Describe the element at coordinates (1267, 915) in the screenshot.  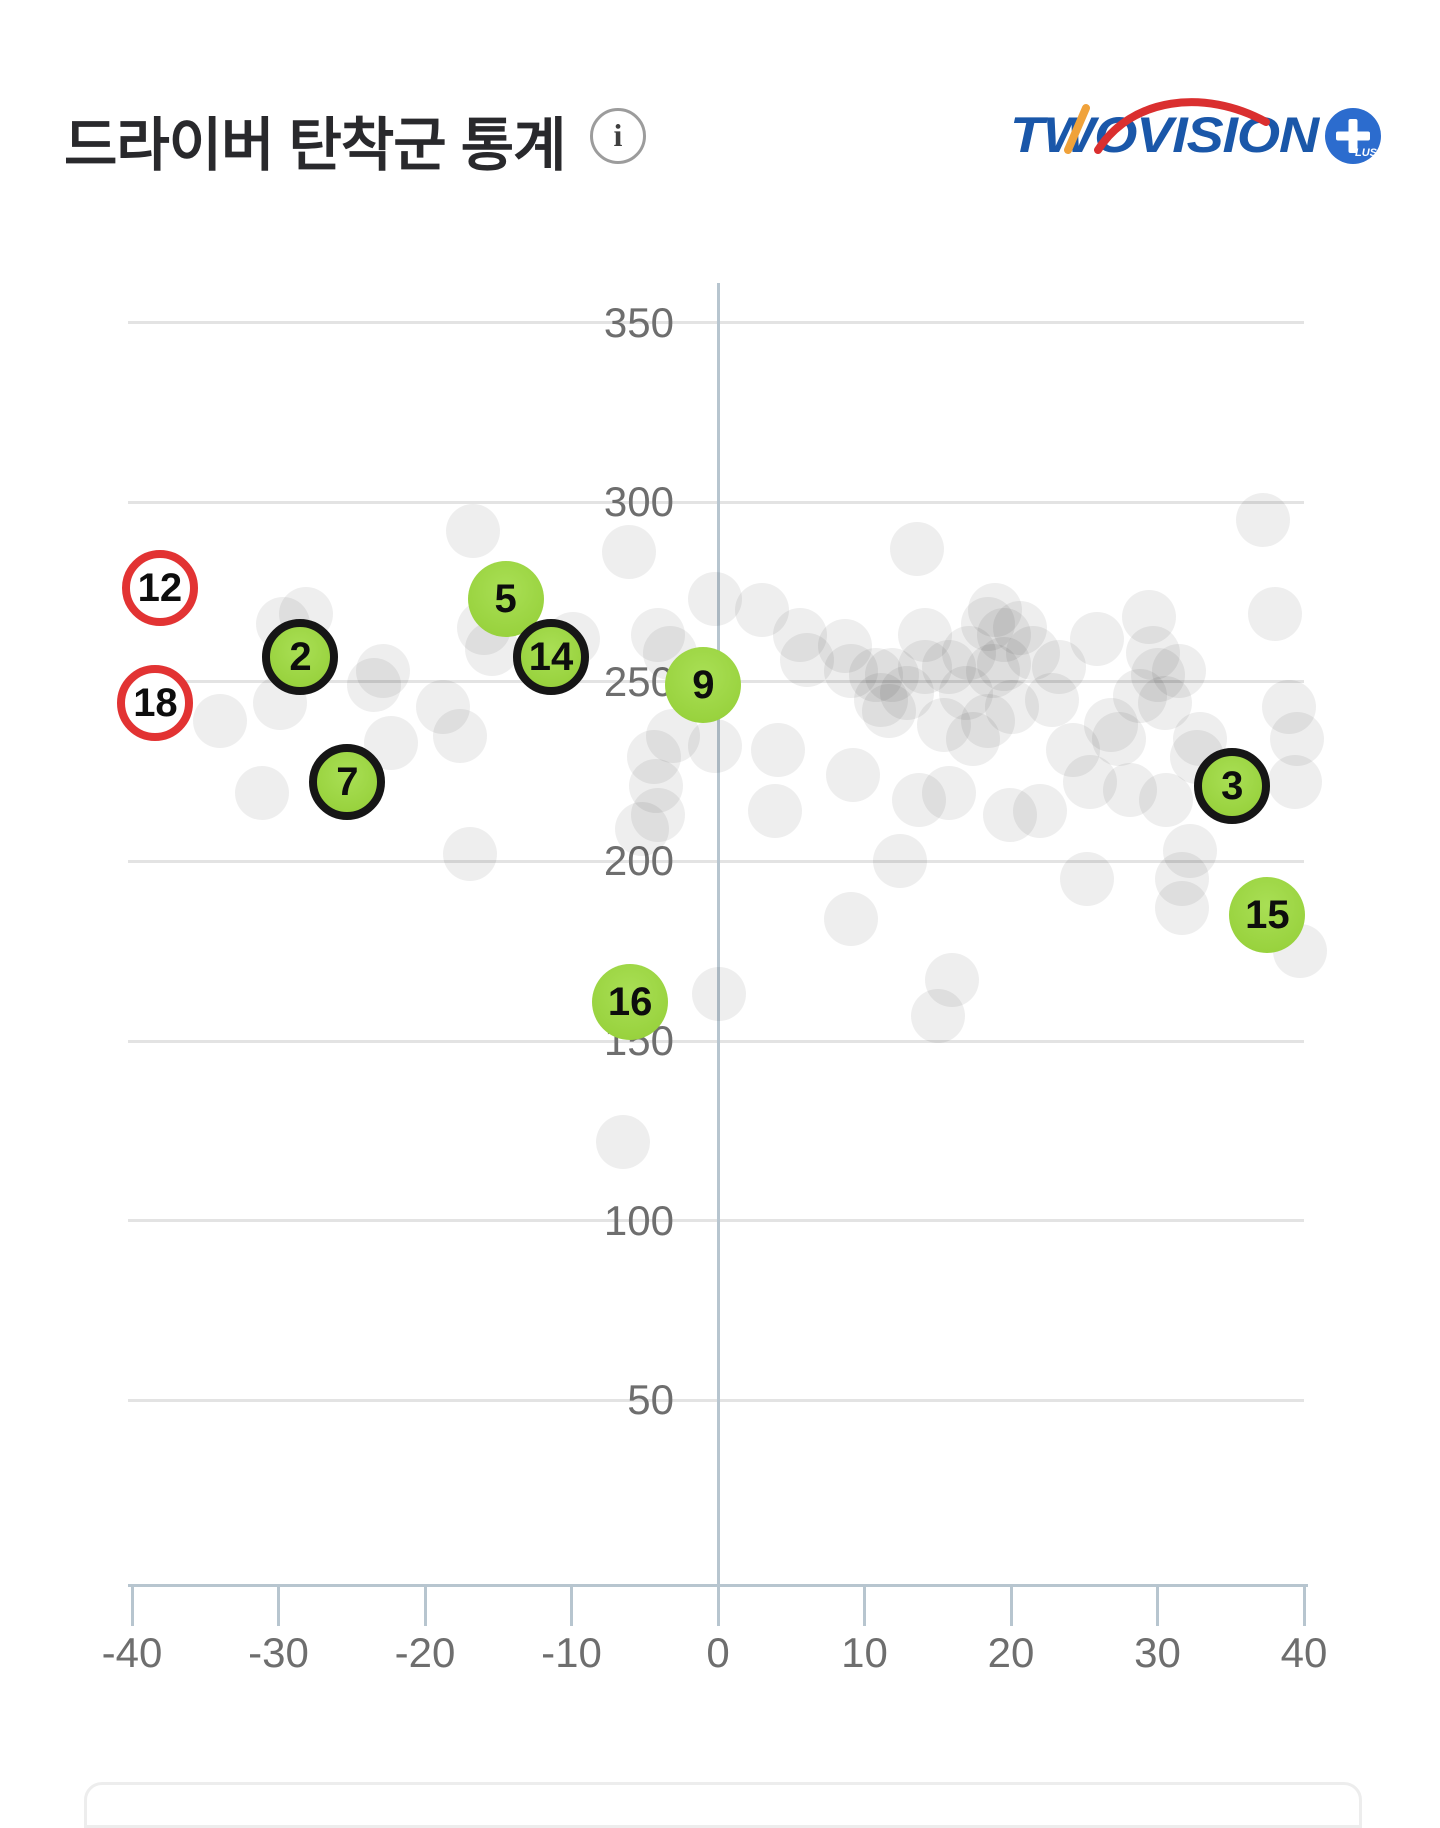
I see `shot-marker-15: 15` at that location.